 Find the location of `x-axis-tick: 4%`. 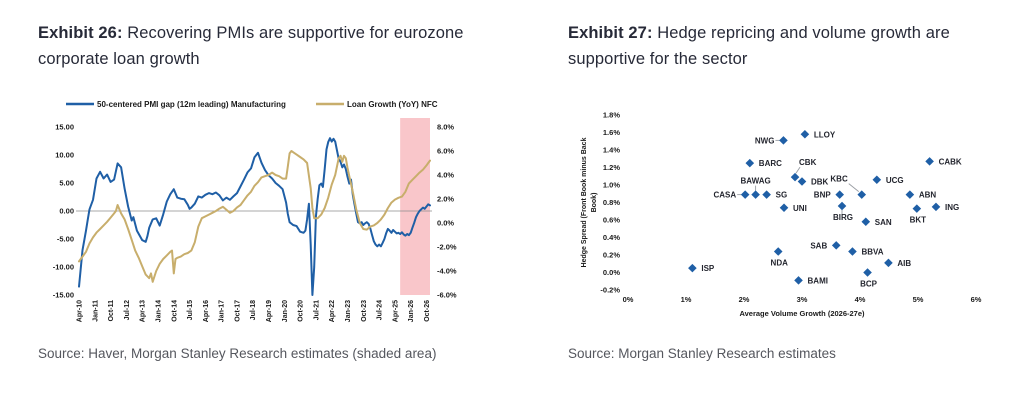

x-axis-tick: 4% is located at coordinates (860, 299).